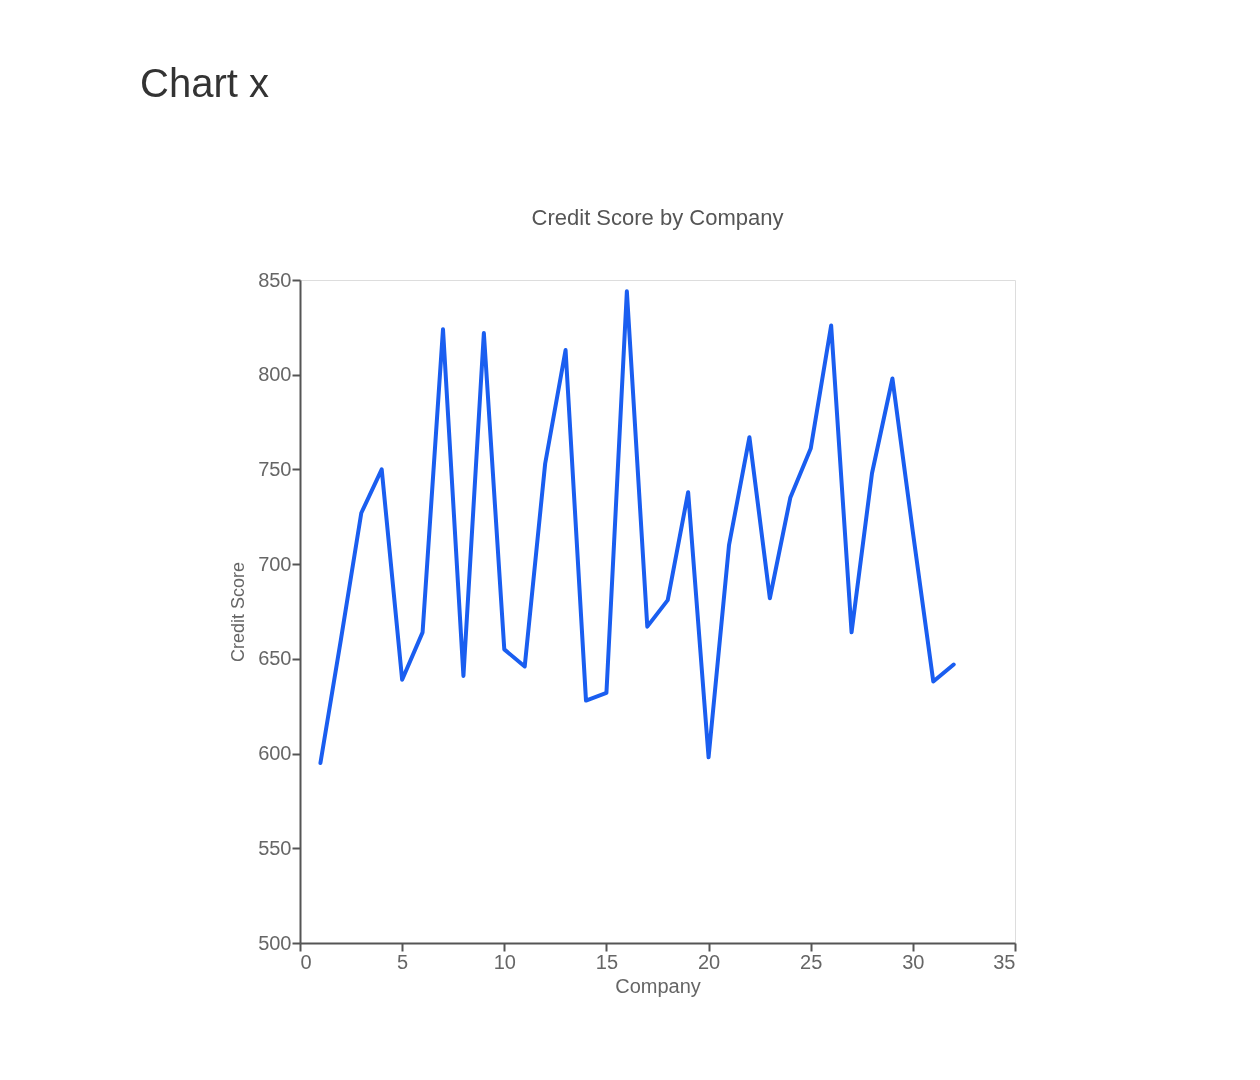  What do you see at coordinates (238, 612) in the screenshot?
I see `y-axis-title: Credit Score` at bounding box center [238, 612].